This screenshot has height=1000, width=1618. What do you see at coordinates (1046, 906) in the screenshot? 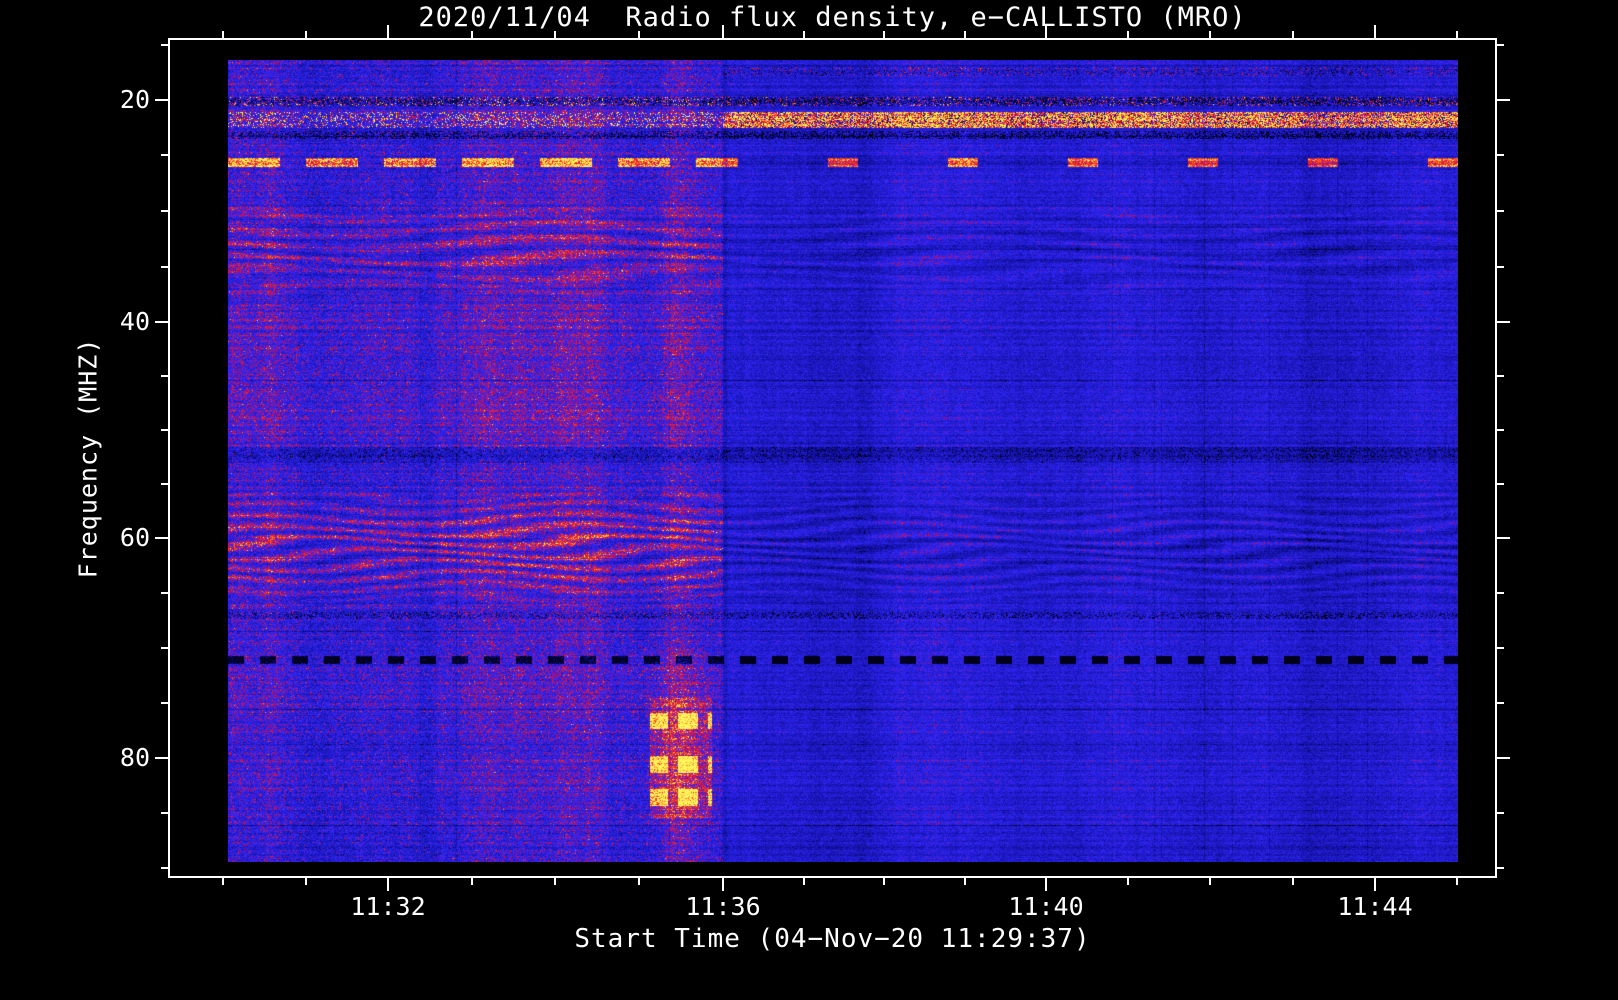
I see `x-tick-label: 11:40` at bounding box center [1046, 906].